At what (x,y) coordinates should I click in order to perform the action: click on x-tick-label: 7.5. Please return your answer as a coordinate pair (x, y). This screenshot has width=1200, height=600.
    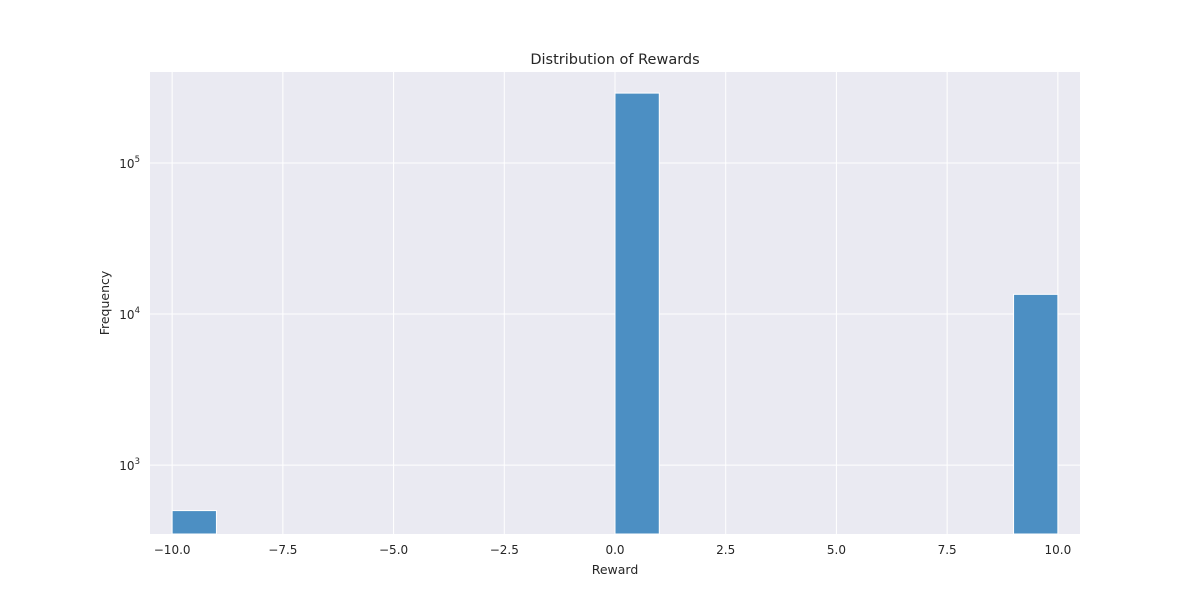
    Looking at the image, I should click on (947, 550).